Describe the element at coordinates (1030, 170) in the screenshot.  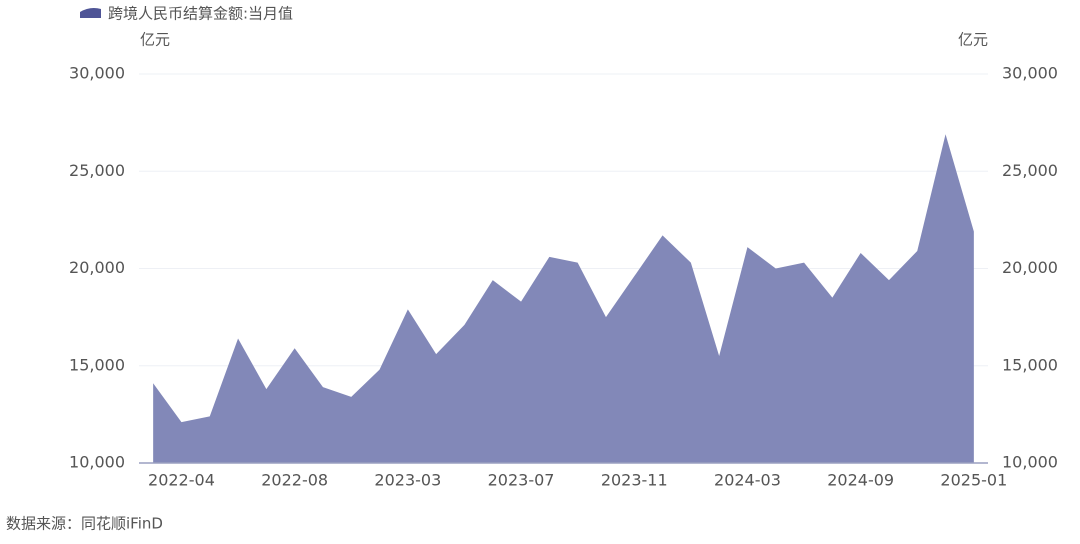
I see `y2-tick-label: 25,000` at that location.